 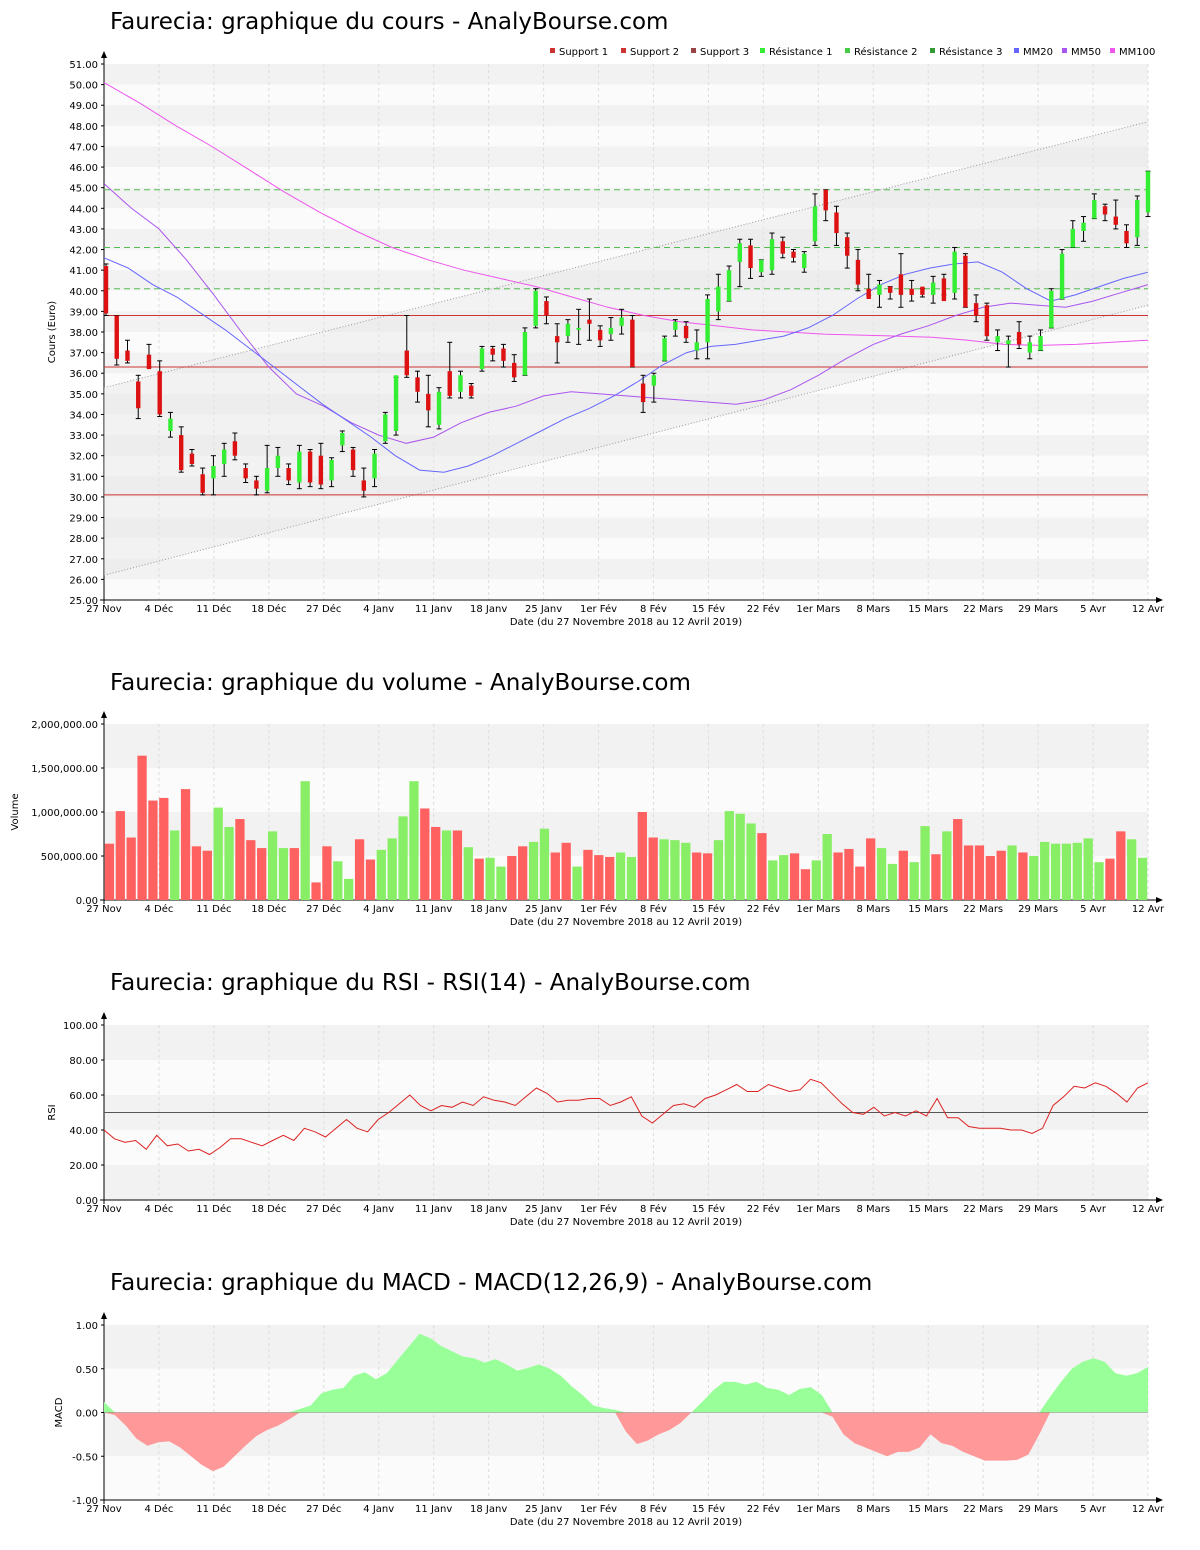 I want to click on rsi-xtick-label: 1er Fév, so click(x=598, y=1209).